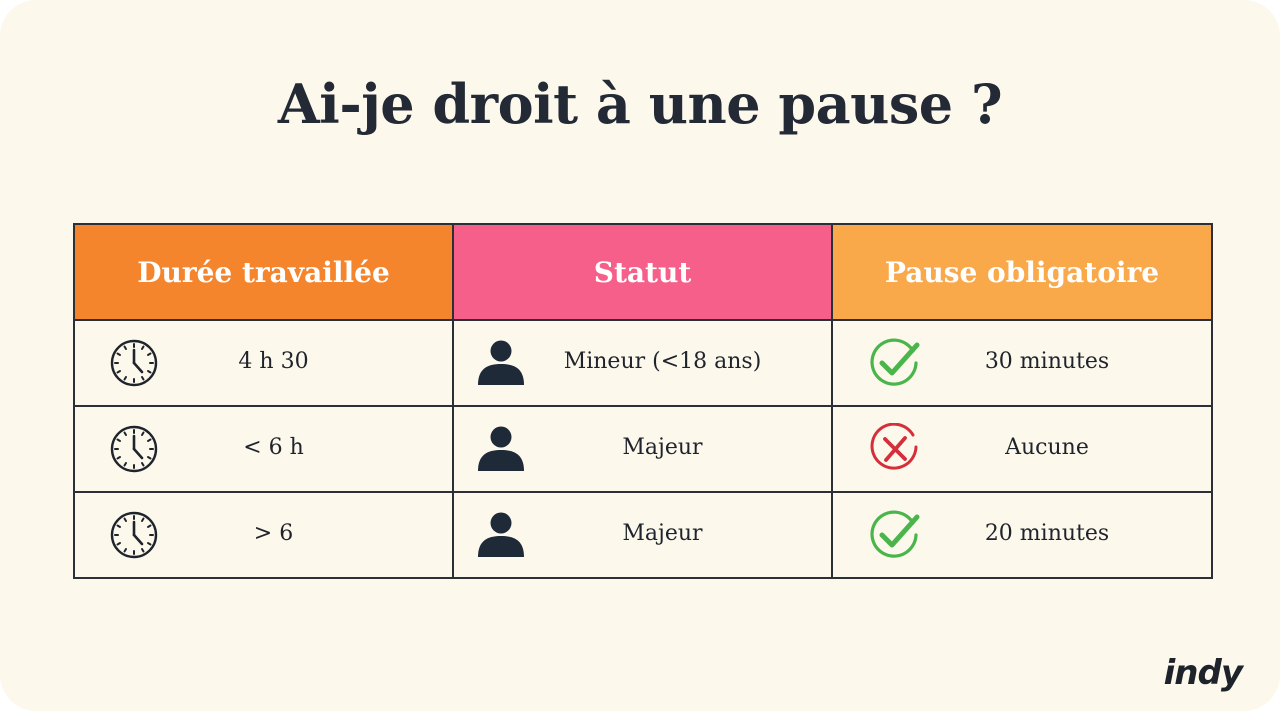  Describe the element at coordinates (263, 272) in the screenshot. I see `header-duration: Durée travaillée` at that location.